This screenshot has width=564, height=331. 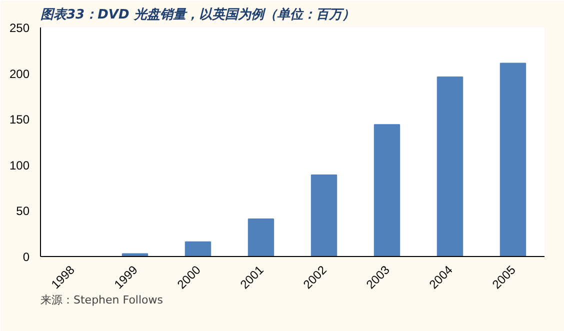 I want to click on y-tick-label: 0, so click(x=26, y=257).